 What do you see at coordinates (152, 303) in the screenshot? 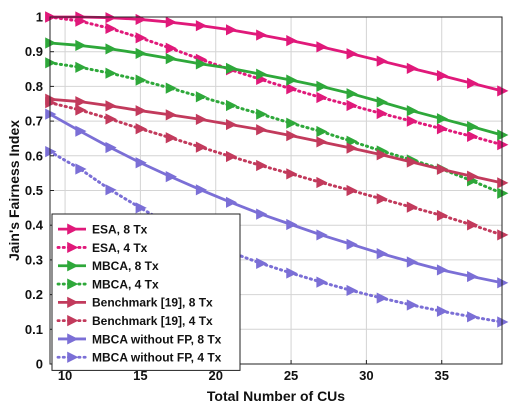
I see `legend-label: Benchmark [19], 8 Tx` at bounding box center [152, 303].